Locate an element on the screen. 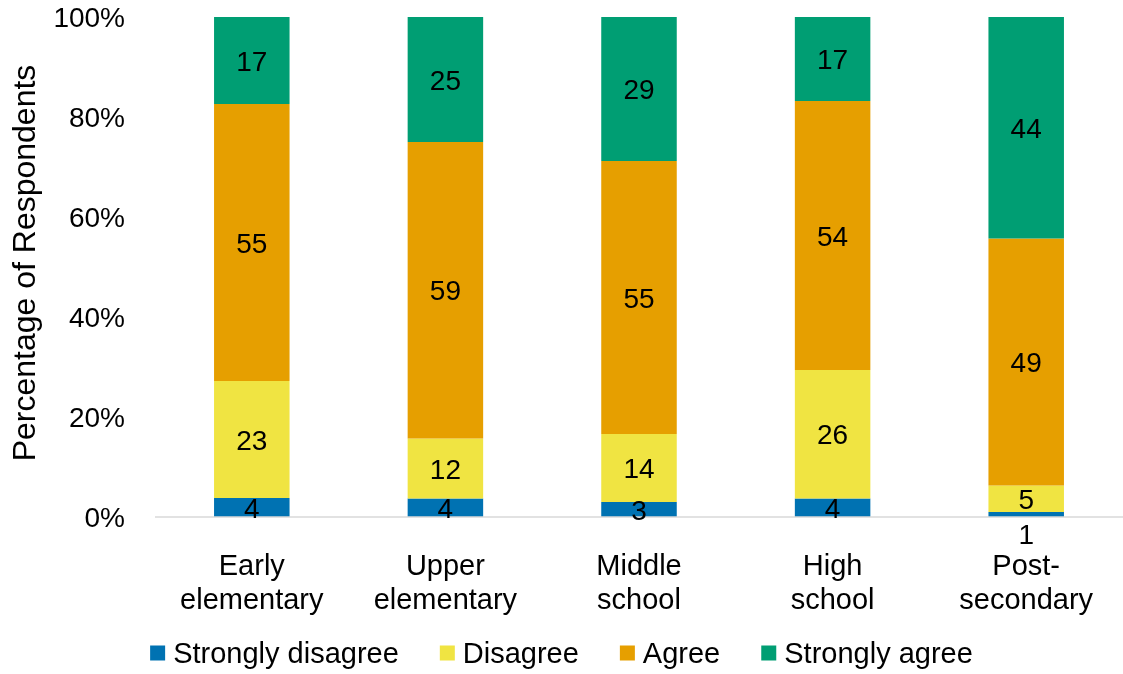 Image resolution: width=1123 pixels, height=674 pixels. x-tick-label: Upper elementary is located at coordinates (445, 582).